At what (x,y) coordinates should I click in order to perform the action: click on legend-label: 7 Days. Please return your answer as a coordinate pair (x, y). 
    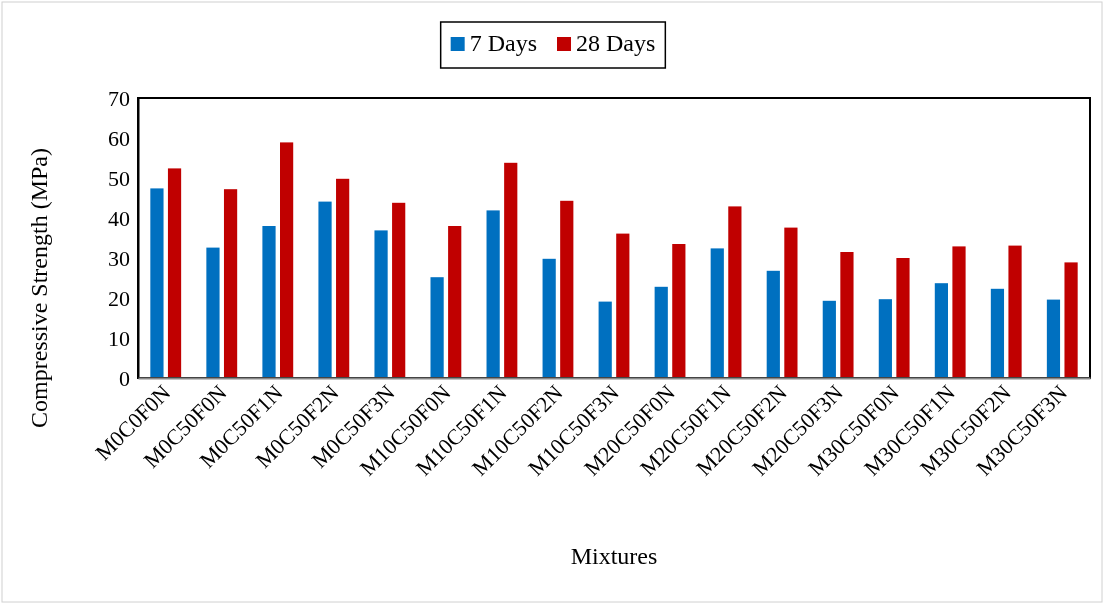
    Looking at the image, I should click on (503, 43).